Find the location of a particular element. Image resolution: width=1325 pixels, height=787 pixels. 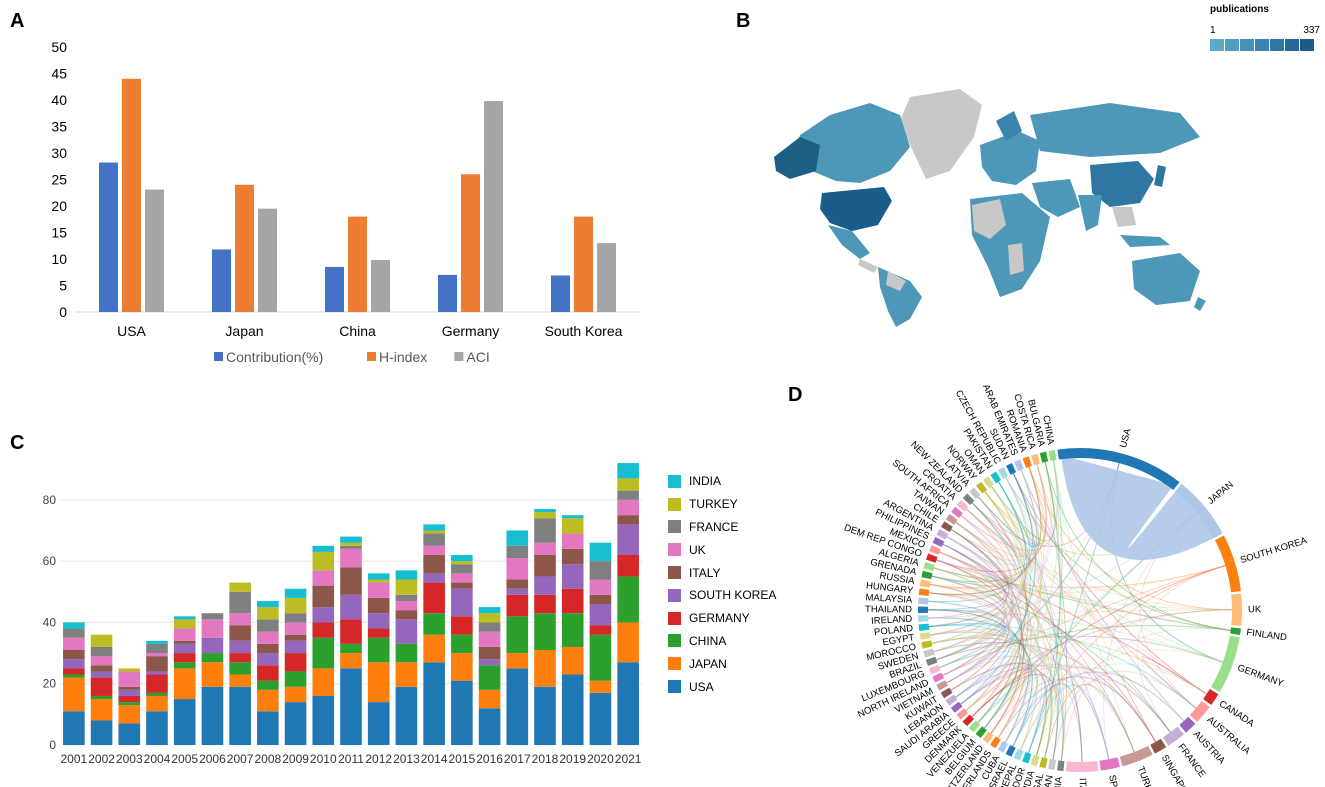

map-legend-max: 337 is located at coordinates (1311, 30).